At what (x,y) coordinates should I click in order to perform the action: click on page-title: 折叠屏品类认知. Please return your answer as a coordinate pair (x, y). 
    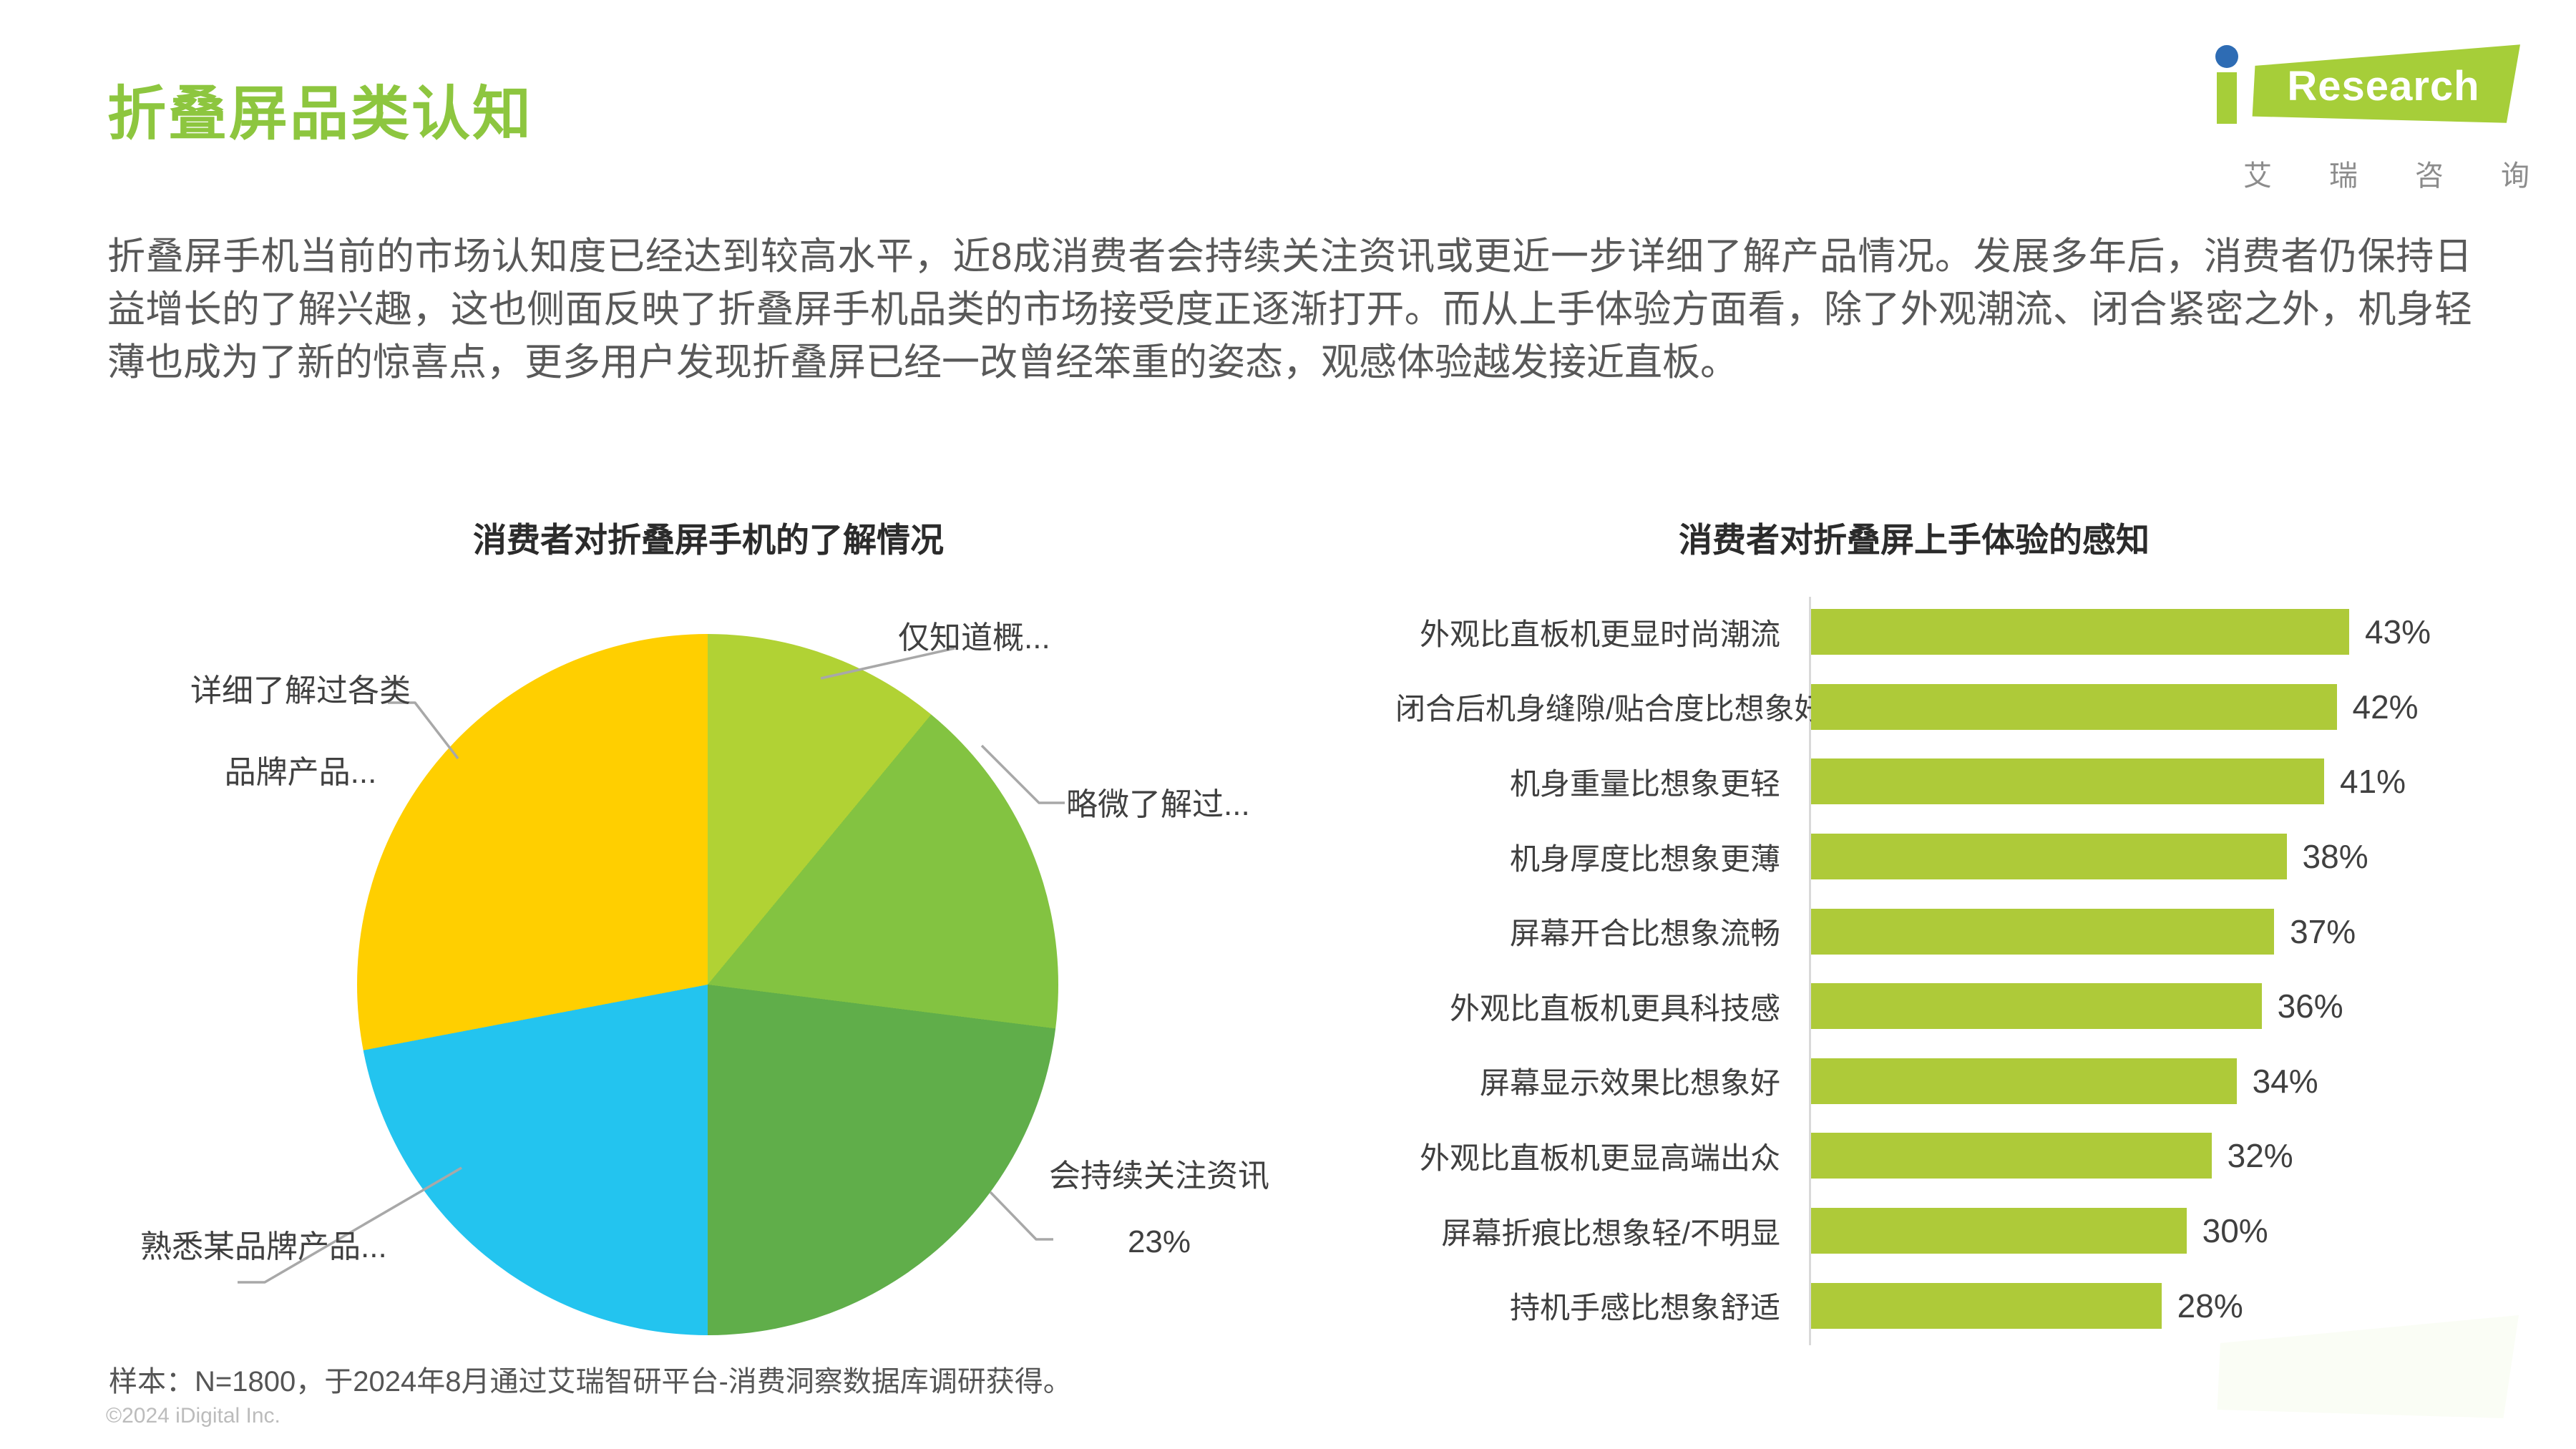
    Looking at the image, I should click on (320, 114).